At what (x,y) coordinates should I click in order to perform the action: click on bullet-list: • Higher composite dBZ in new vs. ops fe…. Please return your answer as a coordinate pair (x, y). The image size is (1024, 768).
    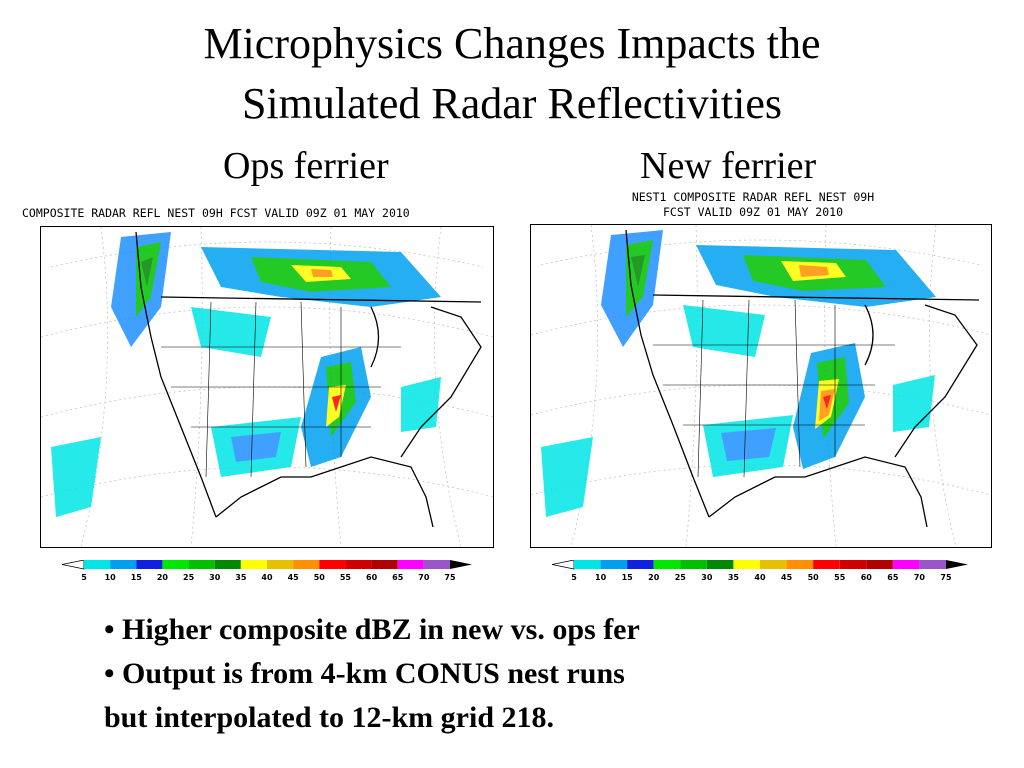
    Looking at the image, I should click on (484, 674).